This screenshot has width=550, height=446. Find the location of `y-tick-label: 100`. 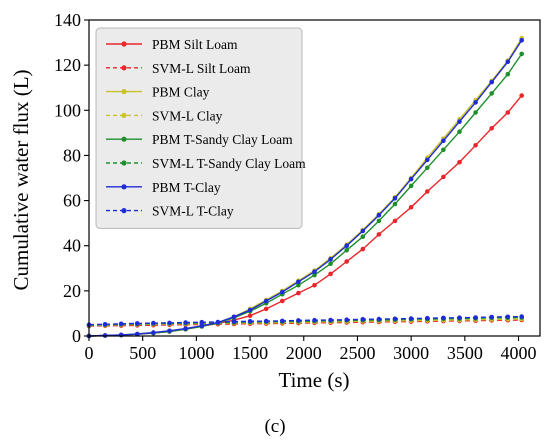

y-tick-label: 100 is located at coordinates (67, 110).